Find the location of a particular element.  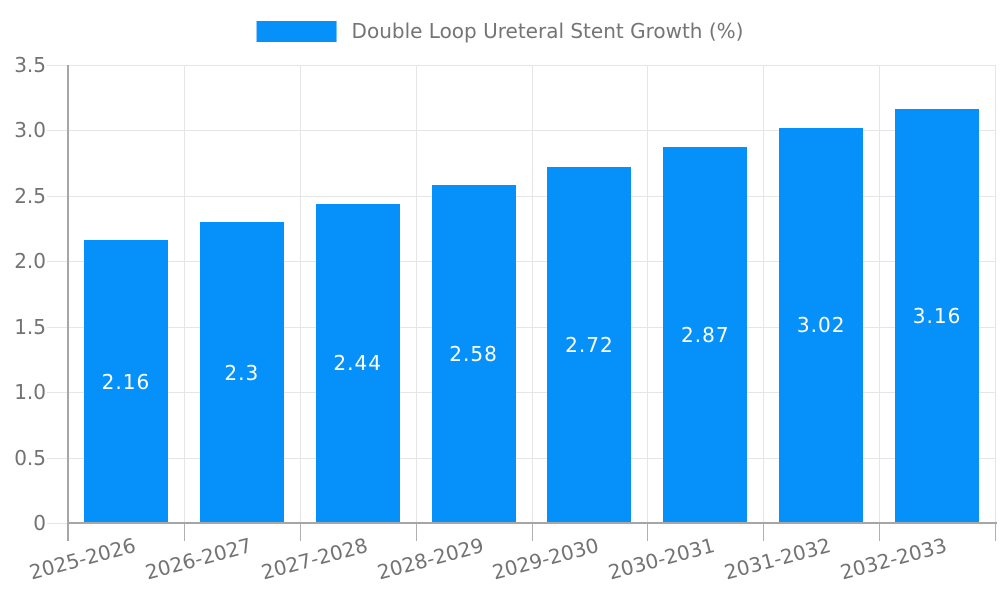

y-axis-tick-label: 2.5 is located at coordinates (30, 195).